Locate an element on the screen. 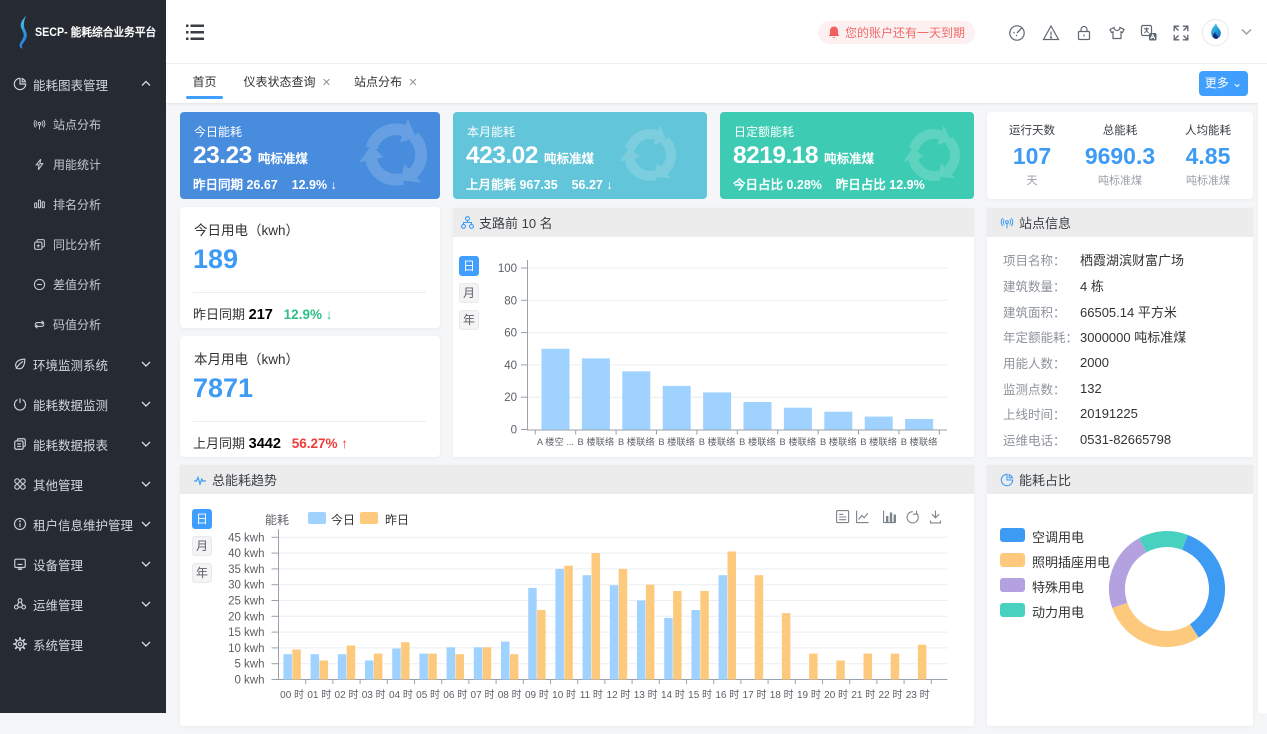  svg-text: 15 时 is located at coordinates (700, 695).